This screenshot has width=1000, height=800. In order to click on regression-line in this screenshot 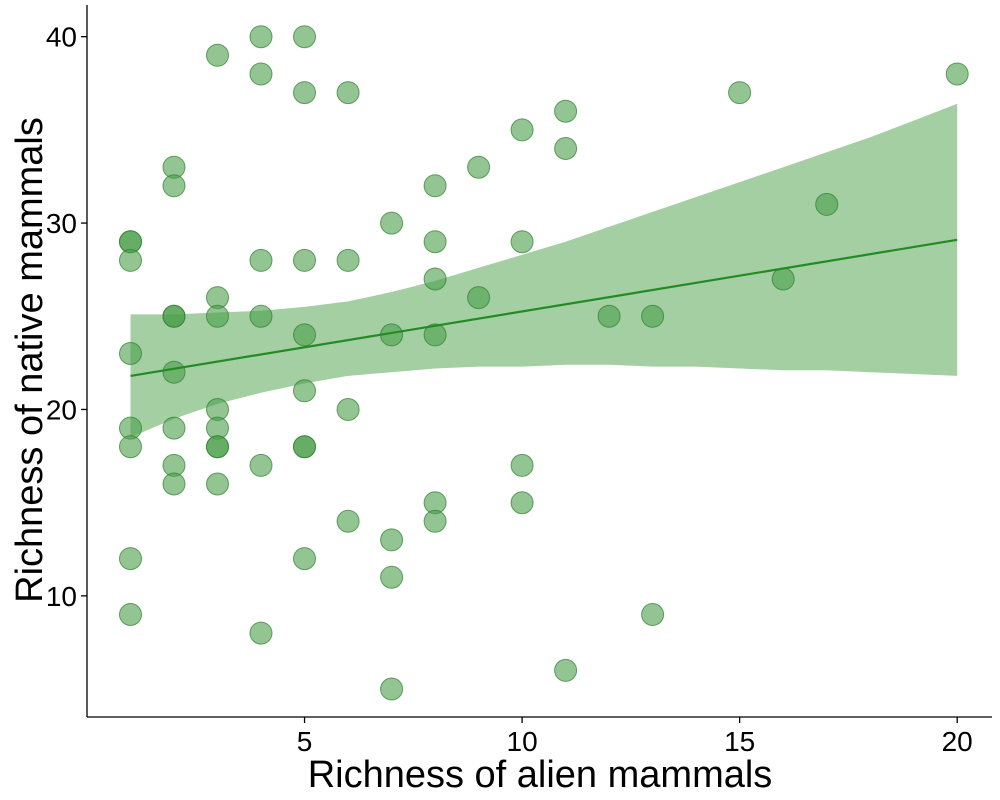, I will do `click(544, 307)`.